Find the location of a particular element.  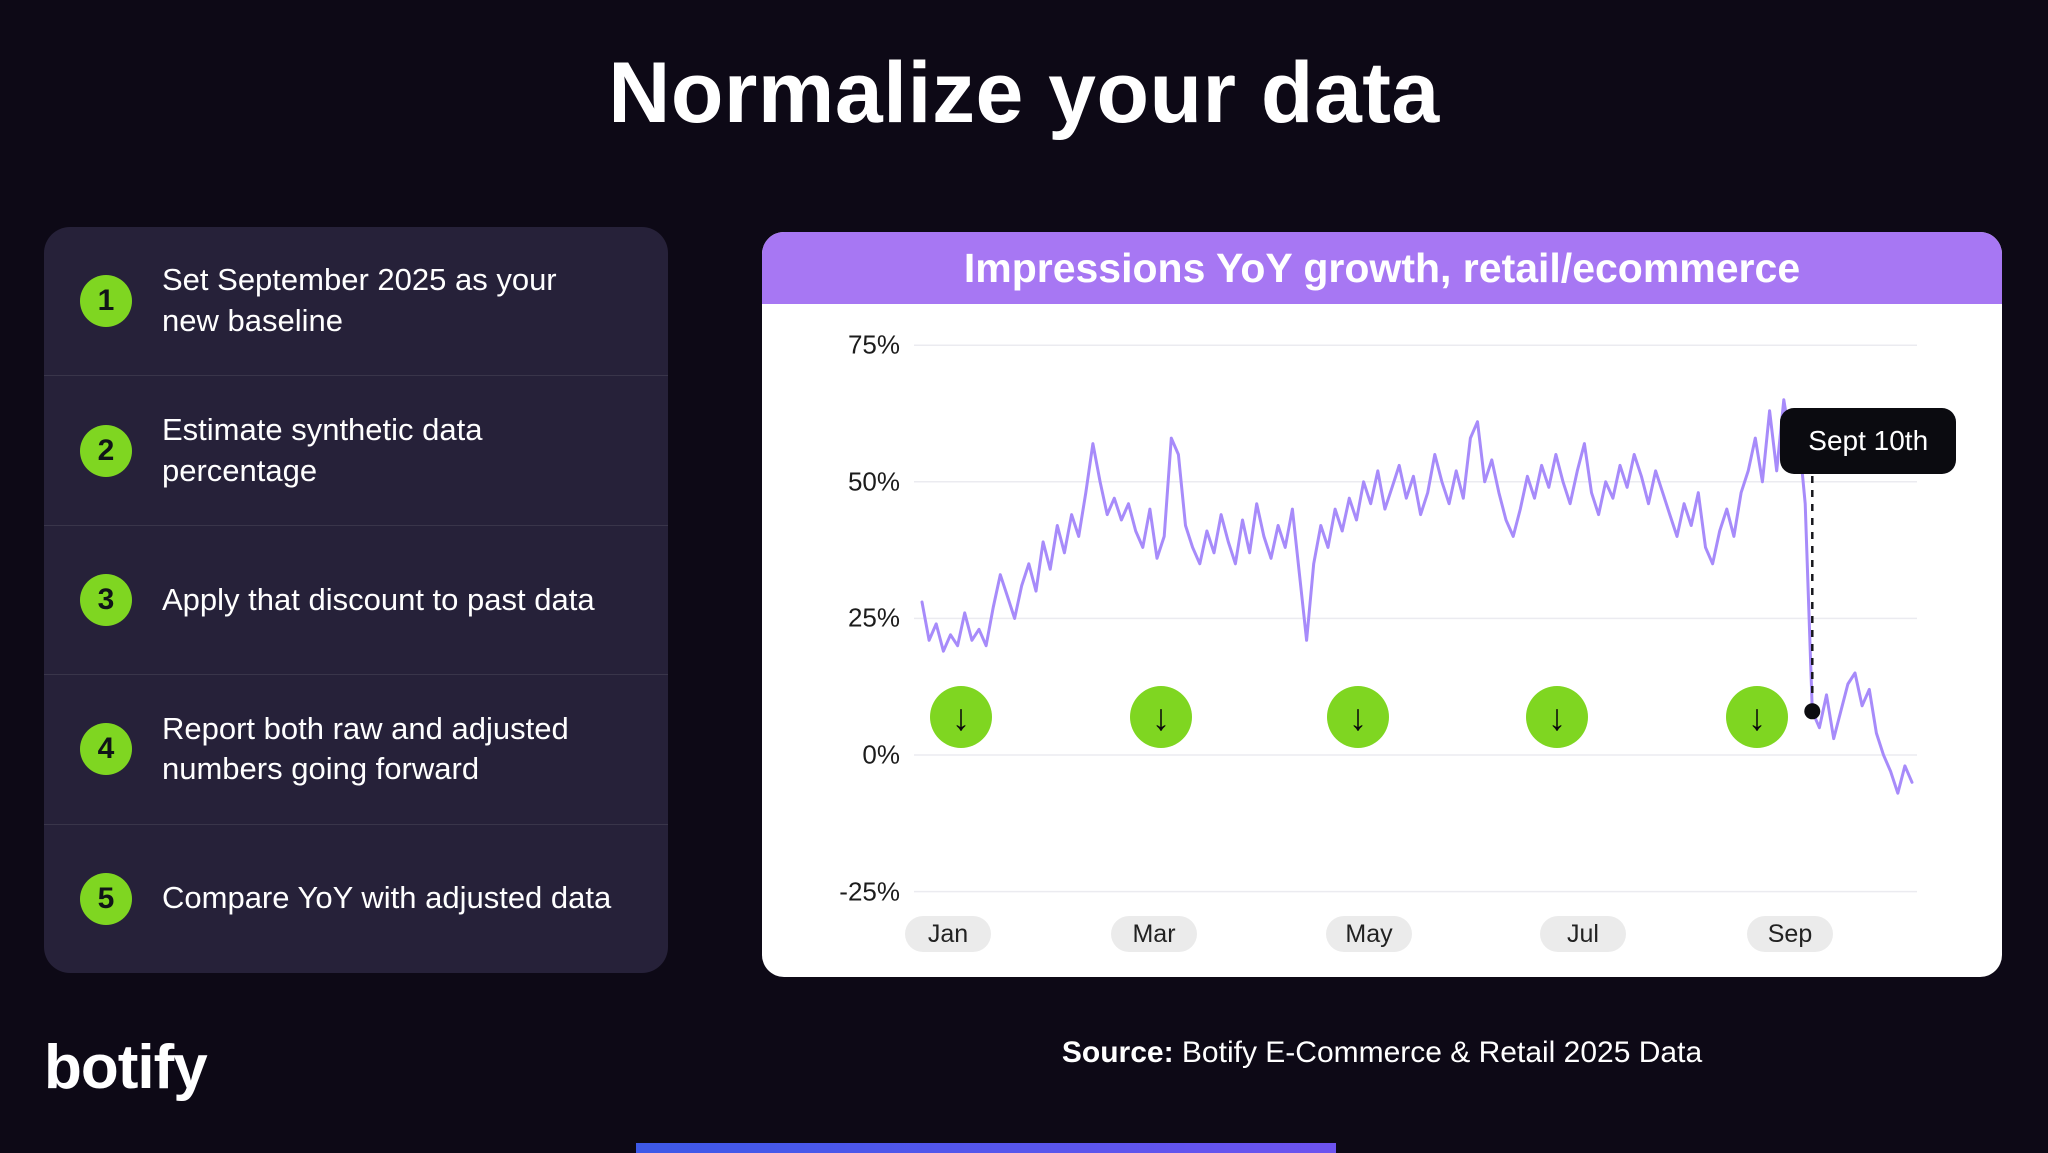

source-text: Botify E-Commerce & Retail 2025 Data is located at coordinates (1438, 1052).